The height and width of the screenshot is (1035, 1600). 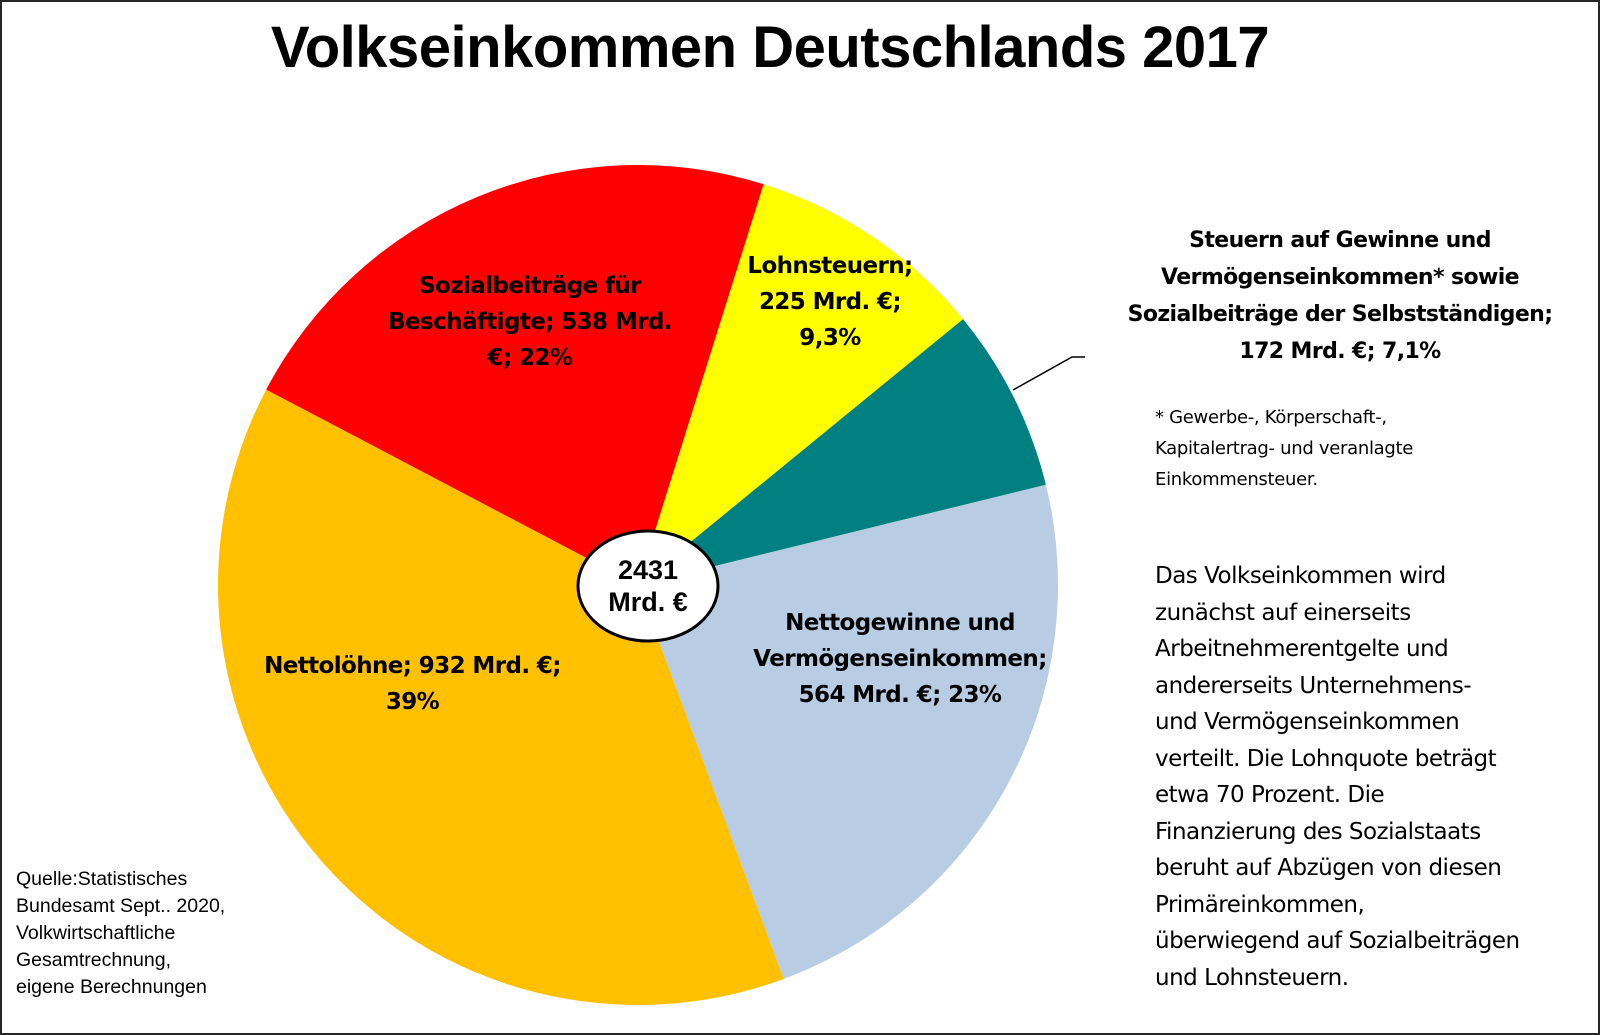 I want to click on label-line: Beschäftigte; 538 Mrd., so click(x=530, y=322).